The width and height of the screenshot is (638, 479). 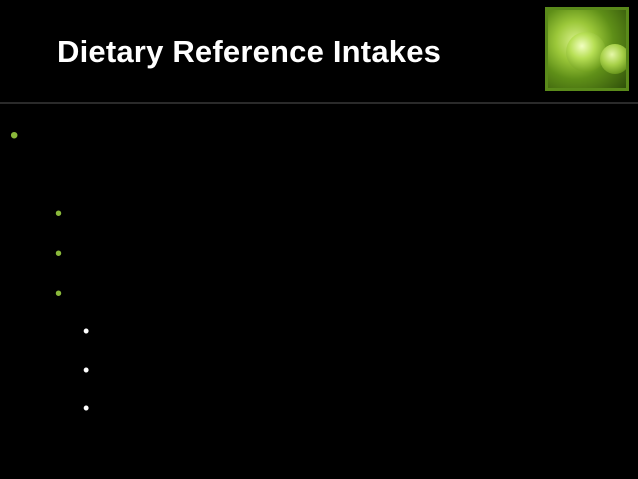 What do you see at coordinates (198, 372) in the screenshot?
I see `bullet-level3-item: 20-35% kcalories from fat` at bounding box center [198, 372].